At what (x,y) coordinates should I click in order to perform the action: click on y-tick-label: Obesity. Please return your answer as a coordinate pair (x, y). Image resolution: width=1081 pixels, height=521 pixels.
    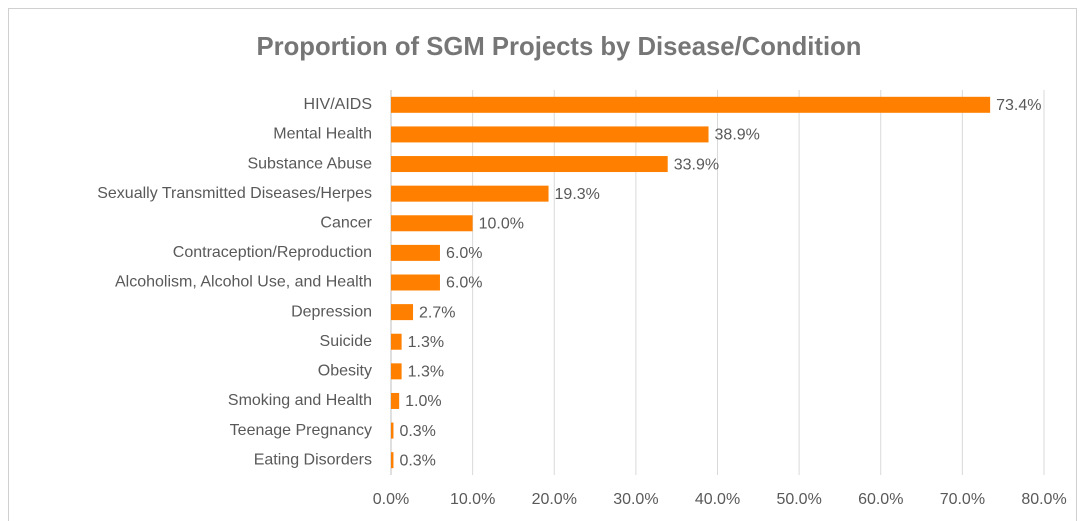
    Looking at the image, I should click on (345, 371).